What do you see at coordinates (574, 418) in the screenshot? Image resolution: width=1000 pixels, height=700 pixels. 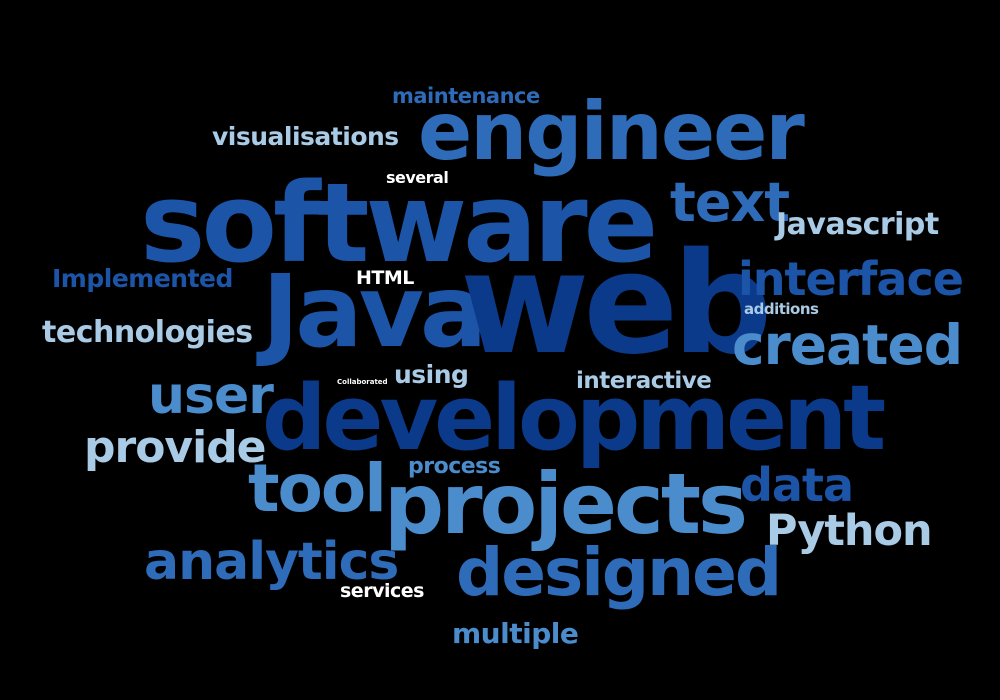 I see `word-development: development` at bounding box center [574, 418].